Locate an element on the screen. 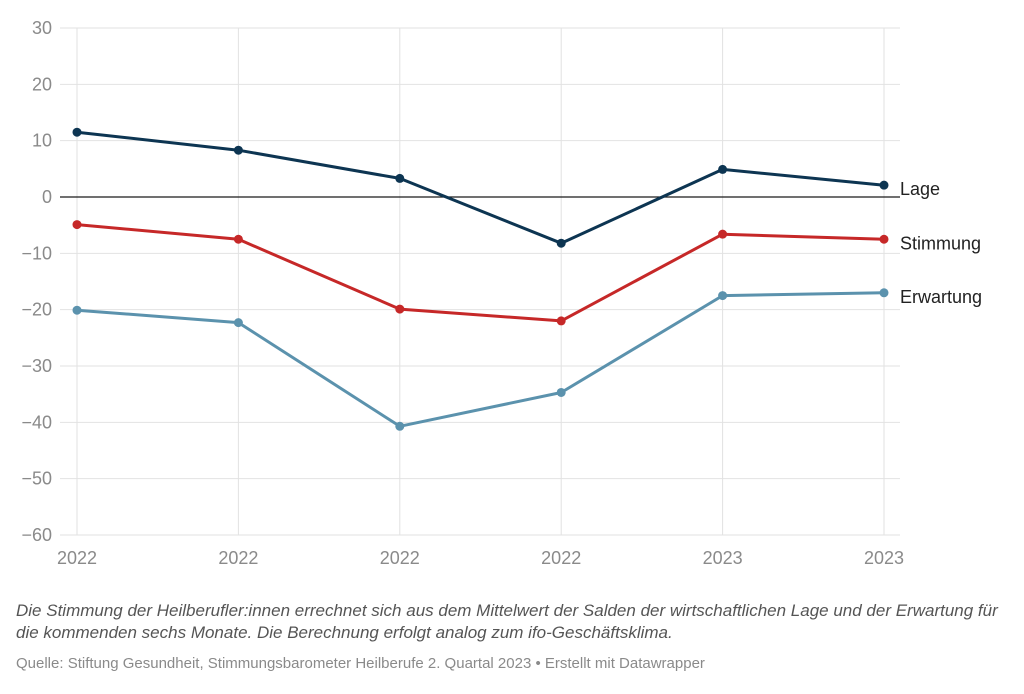  series-line-stimmung is located at coordinates (480, 273).